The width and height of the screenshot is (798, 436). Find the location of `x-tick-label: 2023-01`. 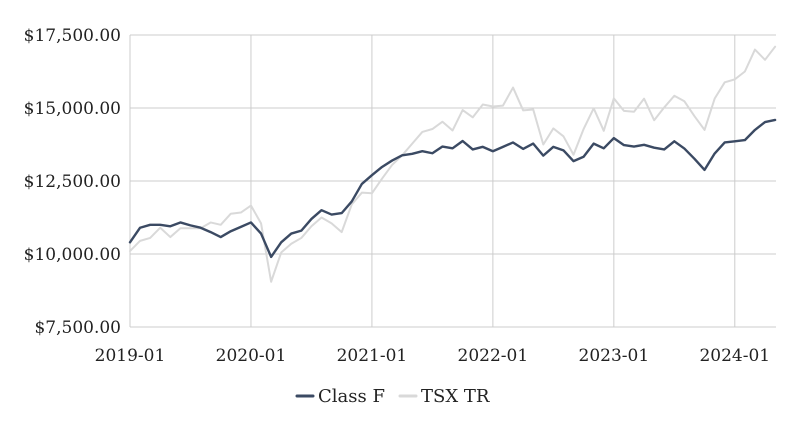

x-tick-label: 2023-01 is located at coordinates (614, 356).